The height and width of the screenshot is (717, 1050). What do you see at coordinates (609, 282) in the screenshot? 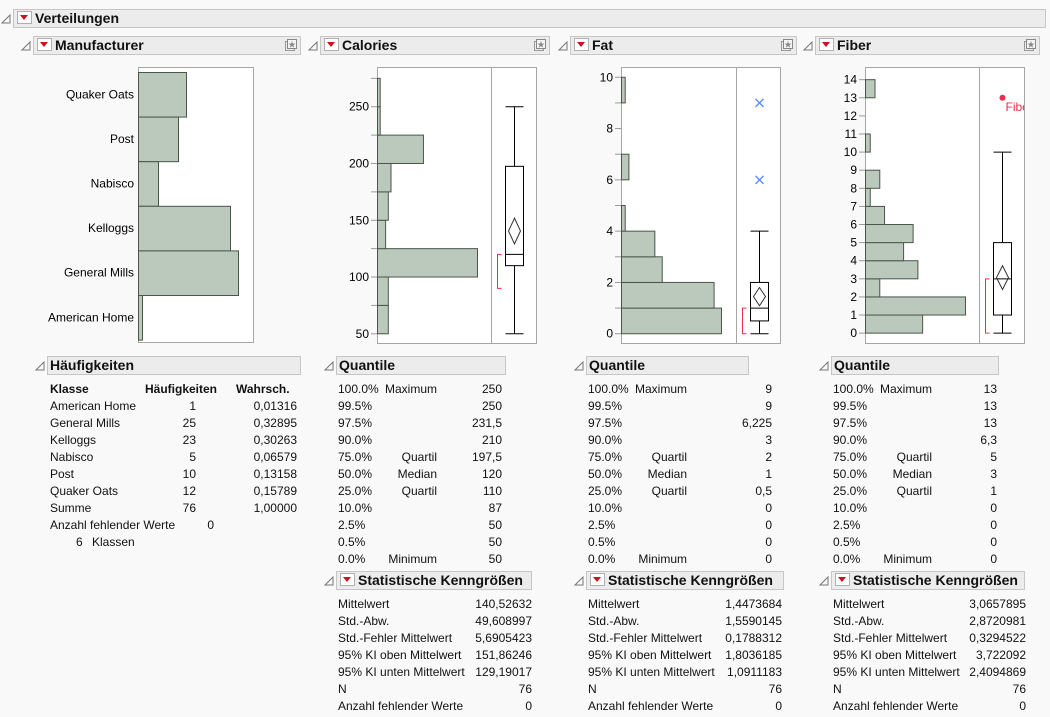
I see `axis-tick-label: 2` at bounding box center [609, 282].